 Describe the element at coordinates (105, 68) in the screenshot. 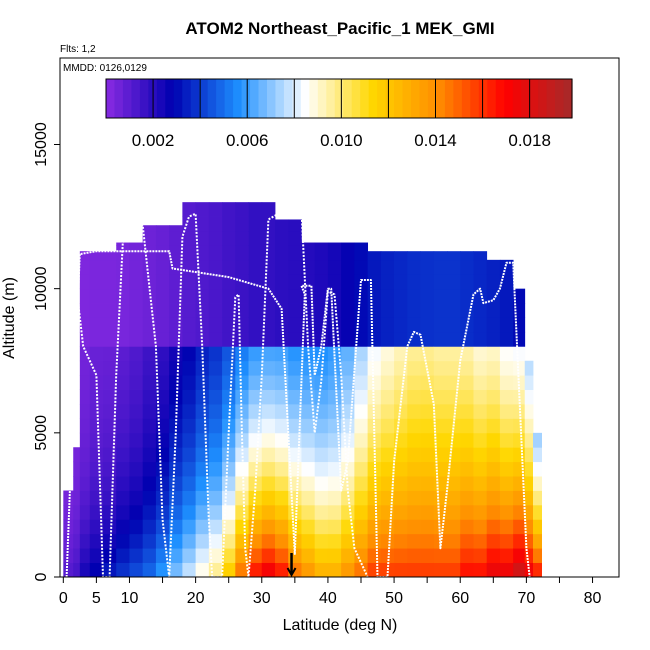

I see `mmdd-label: MMDD: 0126,0129` at that location.